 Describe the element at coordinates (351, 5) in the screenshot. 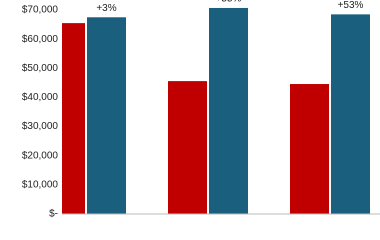

I see `annotation: +53%` at that location.